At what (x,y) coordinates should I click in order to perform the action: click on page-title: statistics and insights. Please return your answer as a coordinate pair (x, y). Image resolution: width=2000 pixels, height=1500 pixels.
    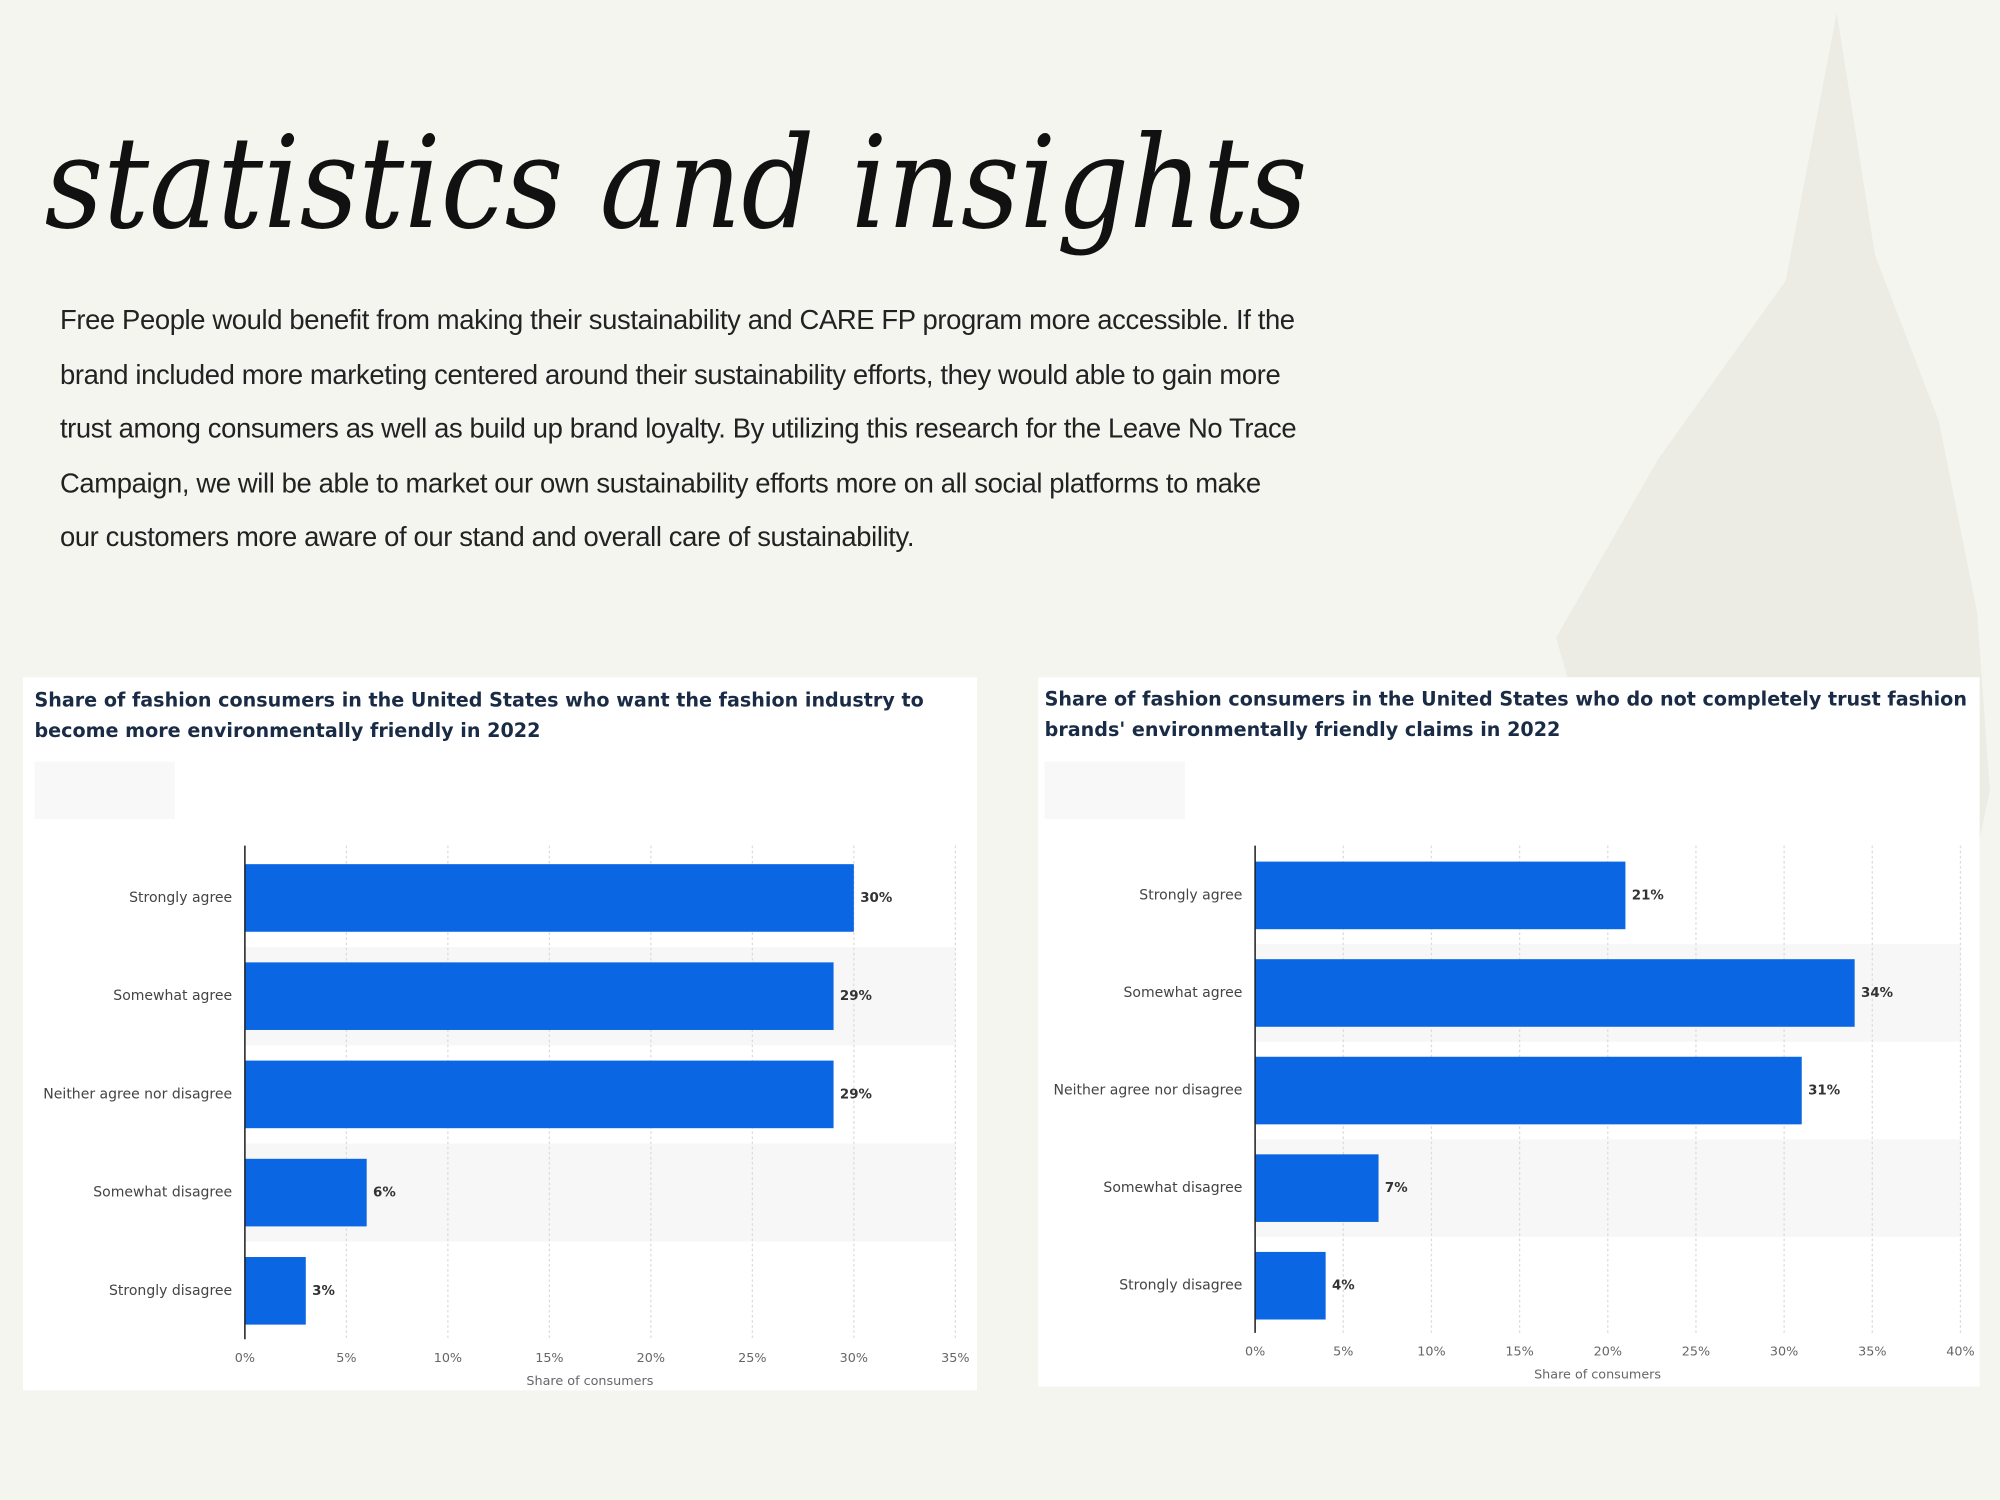
    Looking at the image, I should click on (676, 184).